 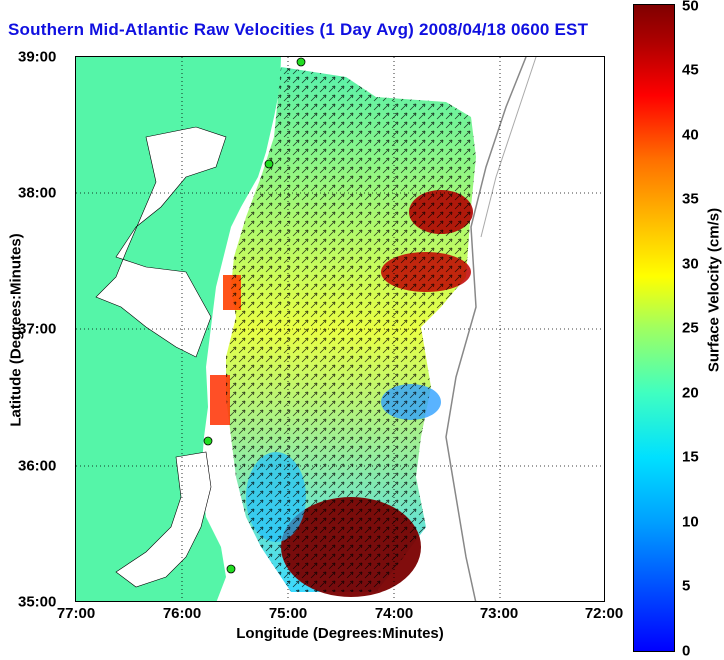 What do you see at coordinates (690, 264) in the screenshot?
I see `colorbar-tick: 30` at bounding box center [690, 264].